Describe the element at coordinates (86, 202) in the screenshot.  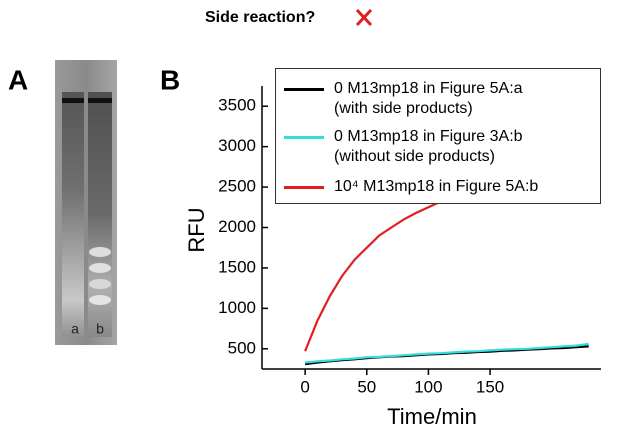
I see `gel-image` at that location.